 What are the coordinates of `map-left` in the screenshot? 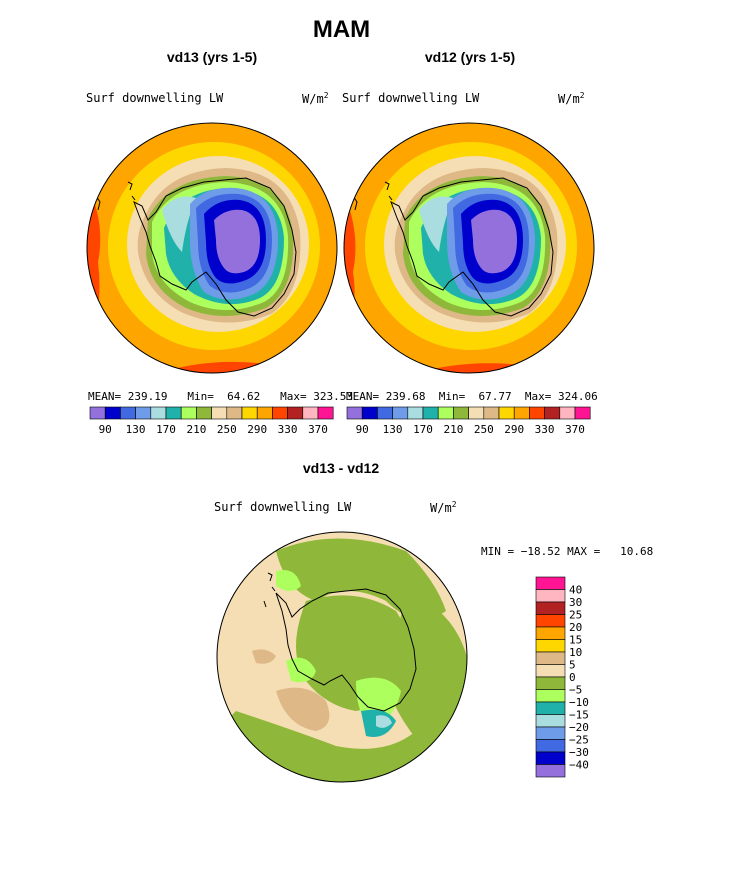 It's located at (212, 248).